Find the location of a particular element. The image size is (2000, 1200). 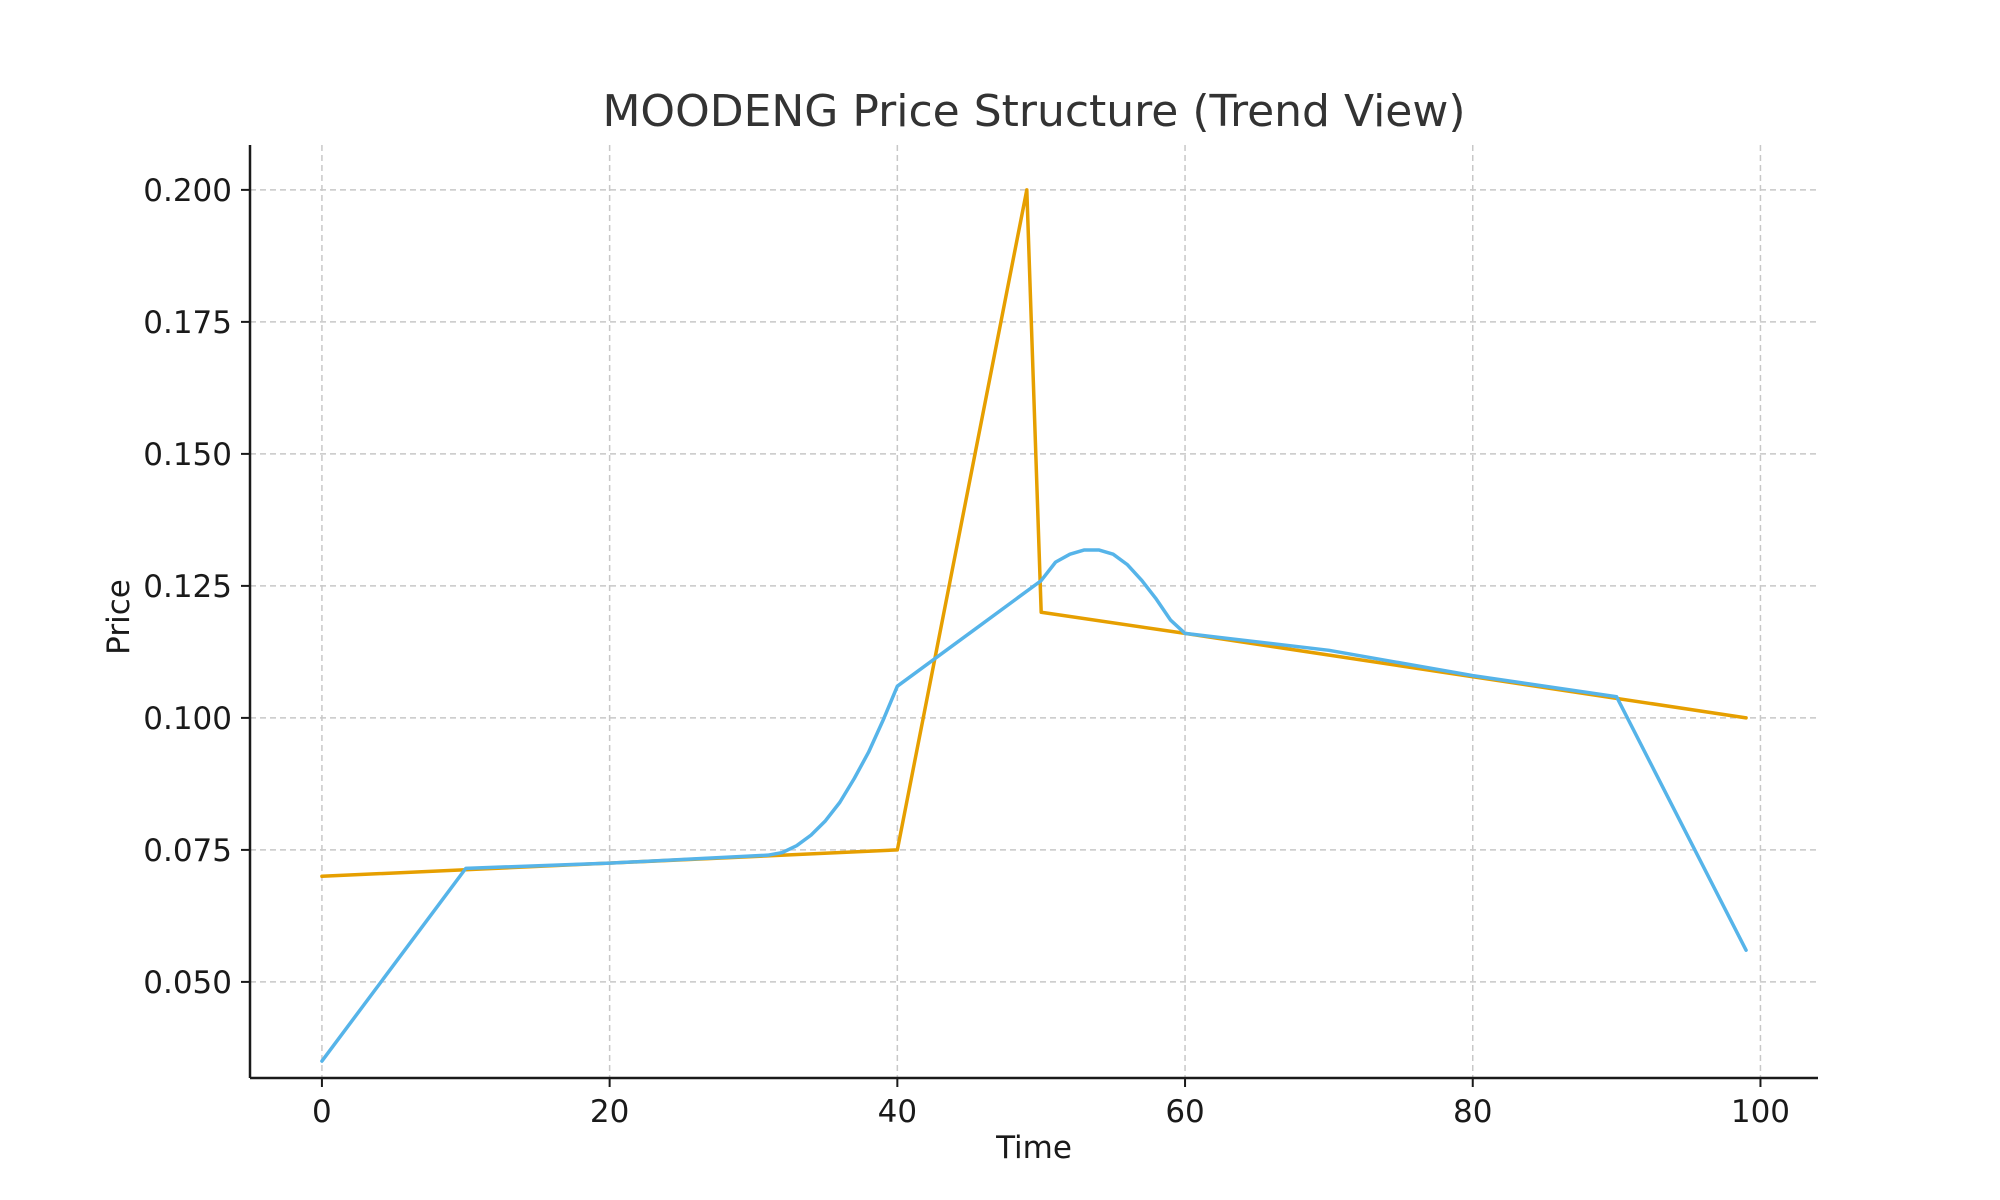

y-tick-label: 0.175 is located at coordinates (187, 323).